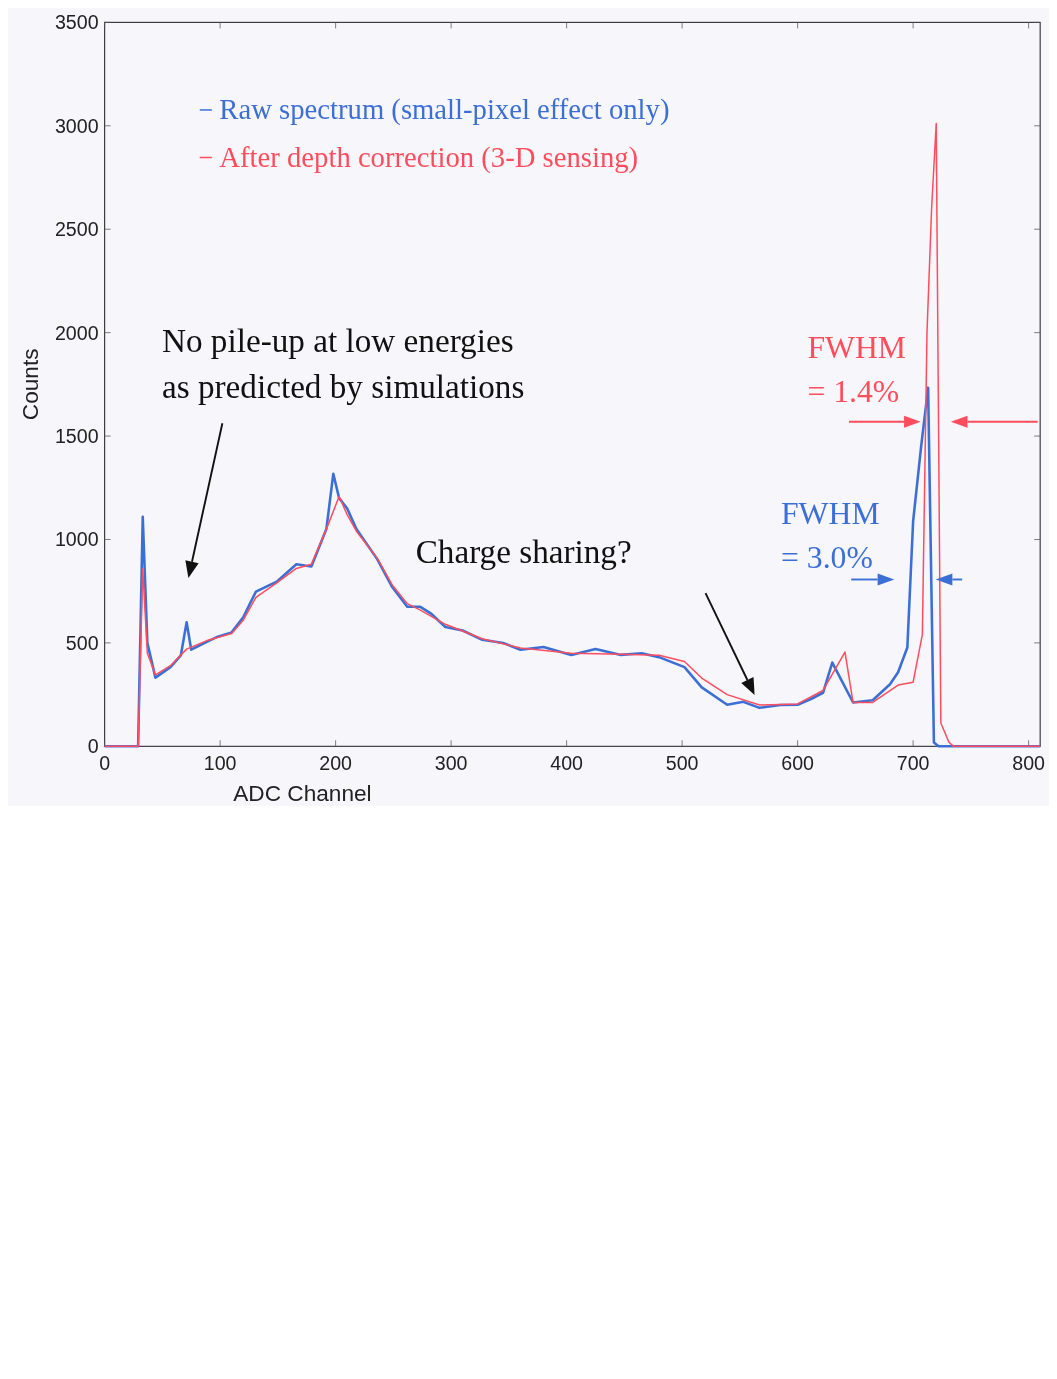 The width and height of the screenshot is (1057, 1379). Describe the element at coordinates (82, 642) in the screenshot. I see `y-tick-label: 500` at that location.